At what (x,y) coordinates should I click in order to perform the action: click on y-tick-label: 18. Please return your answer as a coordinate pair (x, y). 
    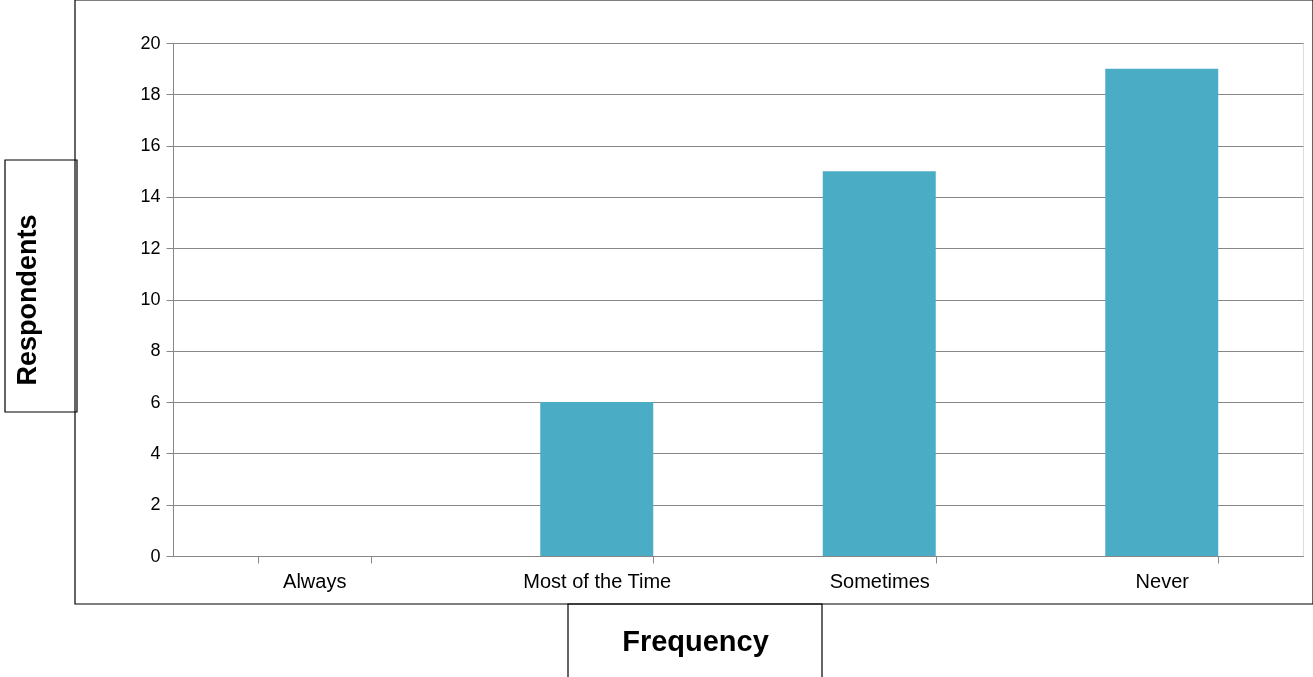
    Looking at the image, I should click on (150, 93).